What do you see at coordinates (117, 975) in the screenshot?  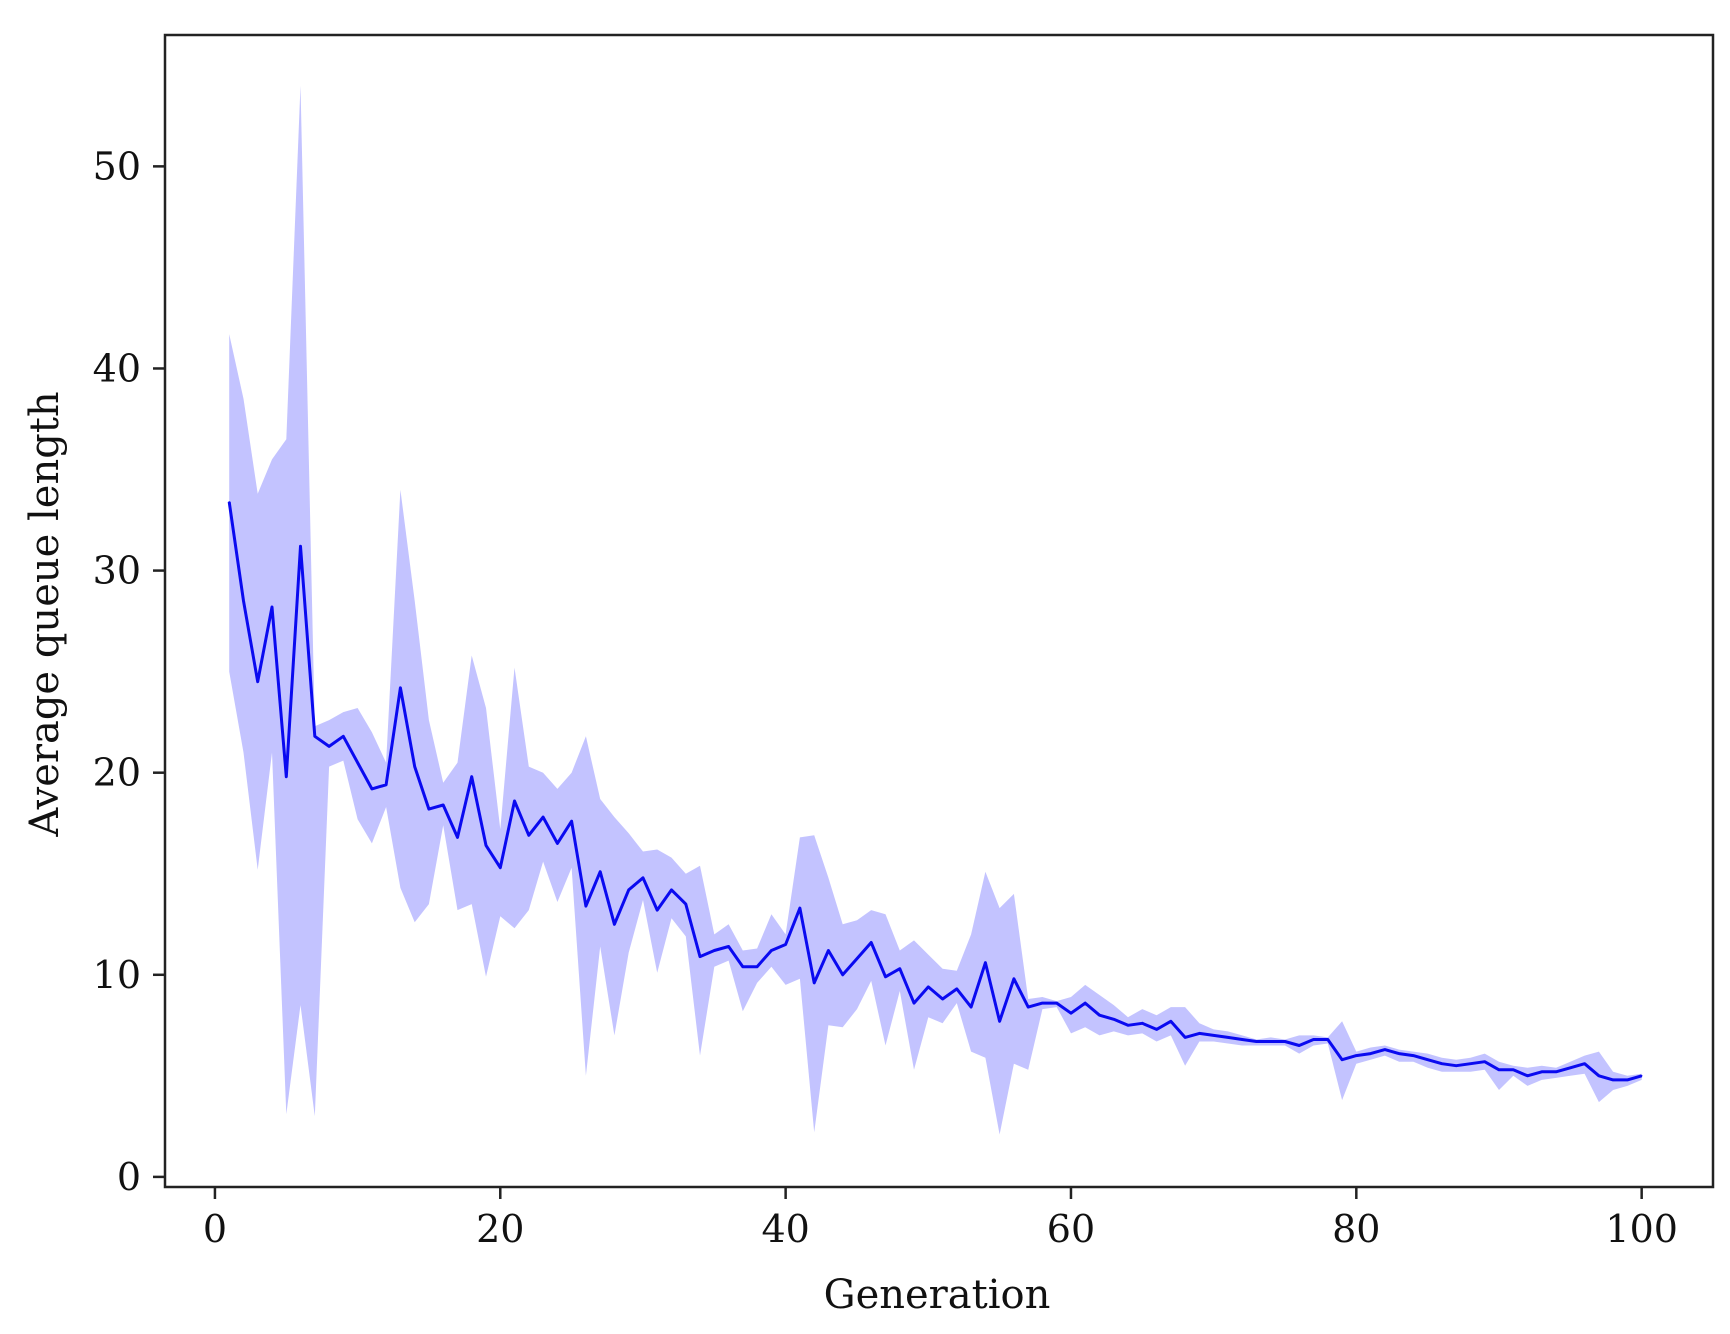 I see `y-tick-label: 10` at bounding box center [117, 975].